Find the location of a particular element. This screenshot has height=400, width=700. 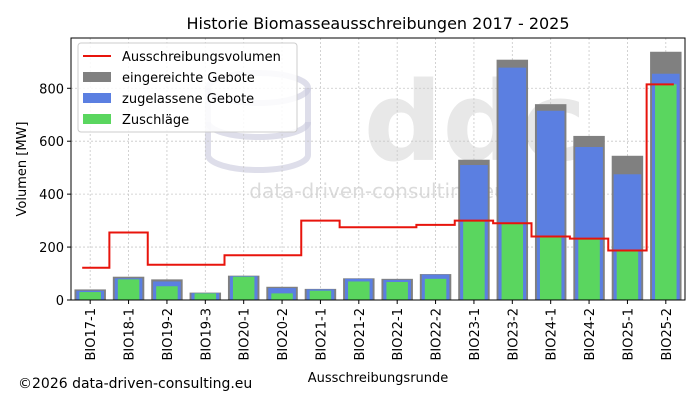

x-tick-label: BIO25-2 is located at coordinates (667, 334).